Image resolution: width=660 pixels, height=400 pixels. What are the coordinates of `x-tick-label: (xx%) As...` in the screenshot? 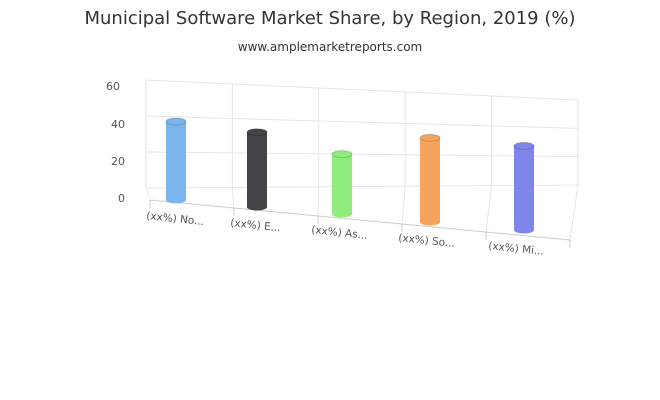 It's located at (340, 233).